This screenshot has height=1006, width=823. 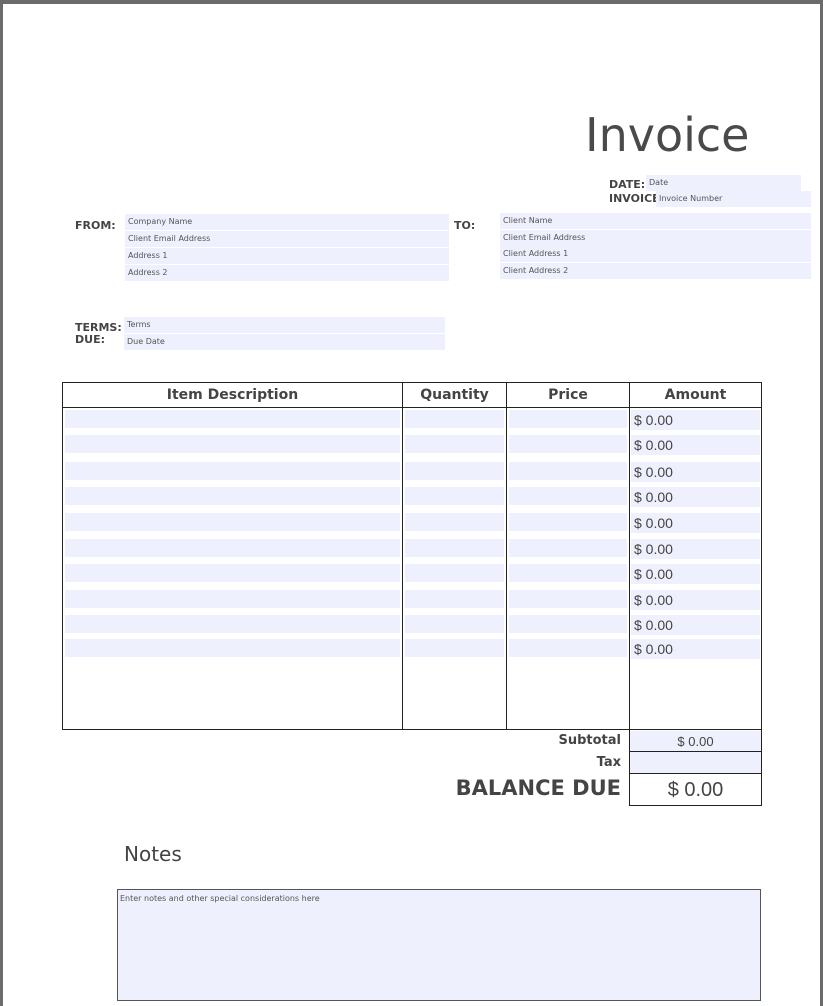 What do you see at coordinates (232, 395) in the screenshot?
I see `column-header: Item Description` at bounding box center [232, 395].